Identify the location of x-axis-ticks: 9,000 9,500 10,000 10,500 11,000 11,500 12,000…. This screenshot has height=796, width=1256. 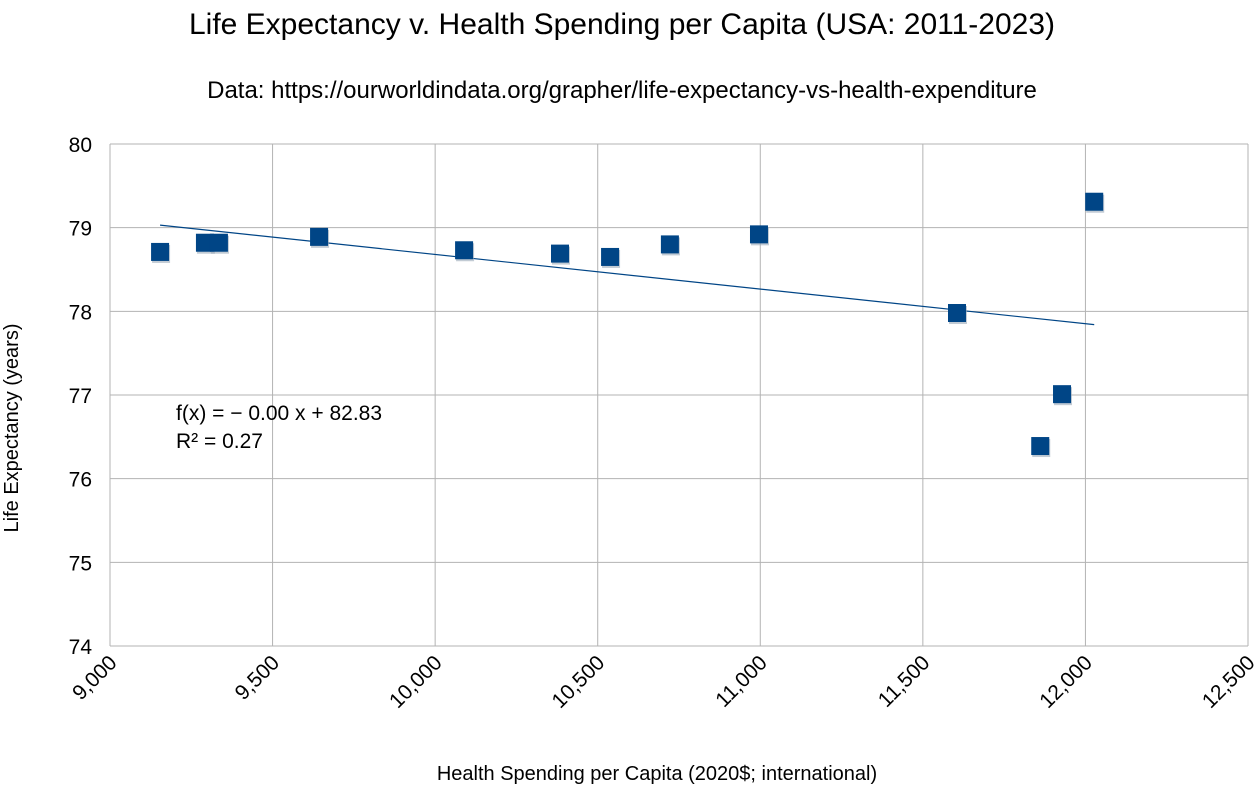
(662, 682).